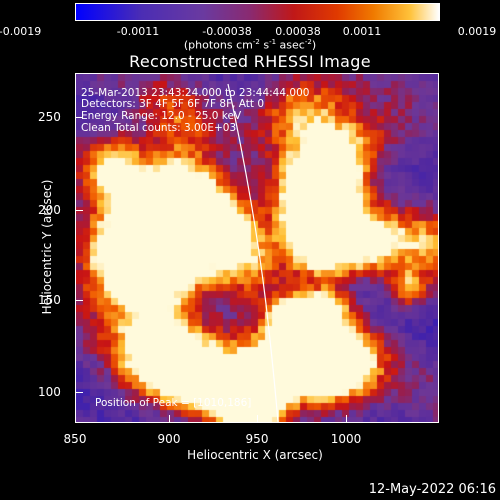  What do you see at coordinates (250, 45) in the screenshot?
I see `colorbar-units: (photons cm-2 s-1 asec-2)` at bounding box center [250, 45].